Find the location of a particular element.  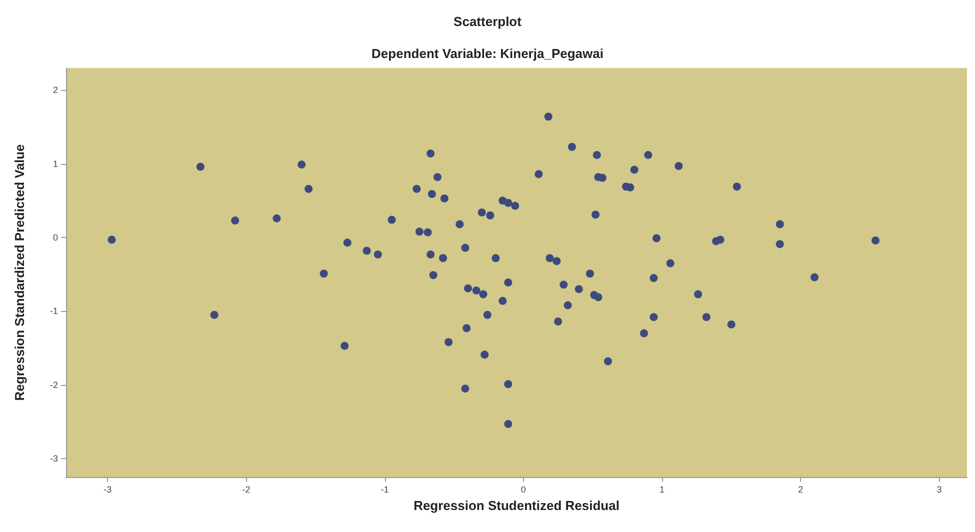

x-tick-label: -3 is located at coordinates (108, 489).